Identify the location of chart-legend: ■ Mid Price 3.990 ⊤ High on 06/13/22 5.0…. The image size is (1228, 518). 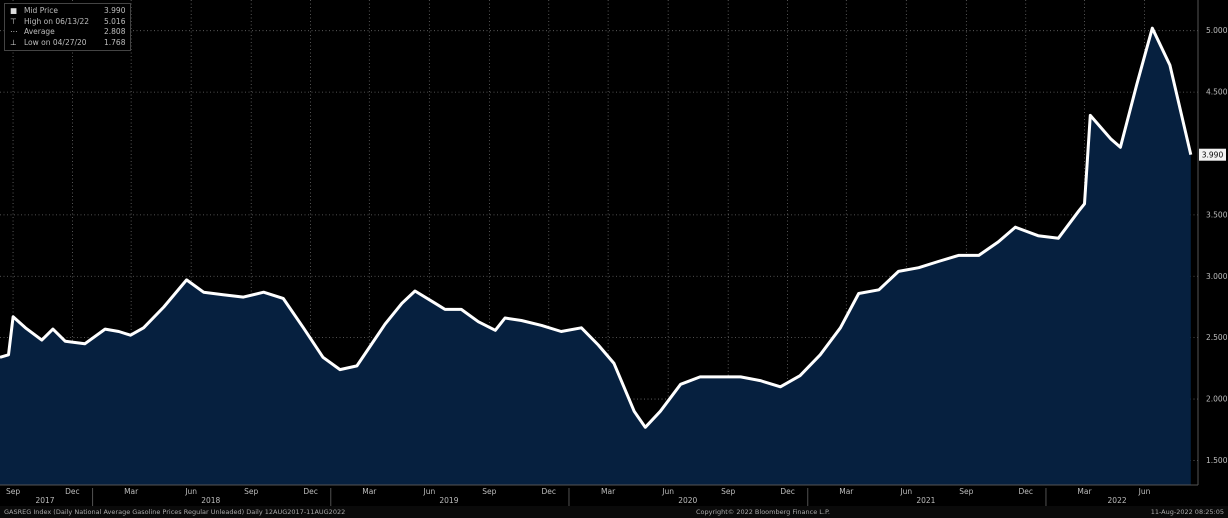
(68, 27).